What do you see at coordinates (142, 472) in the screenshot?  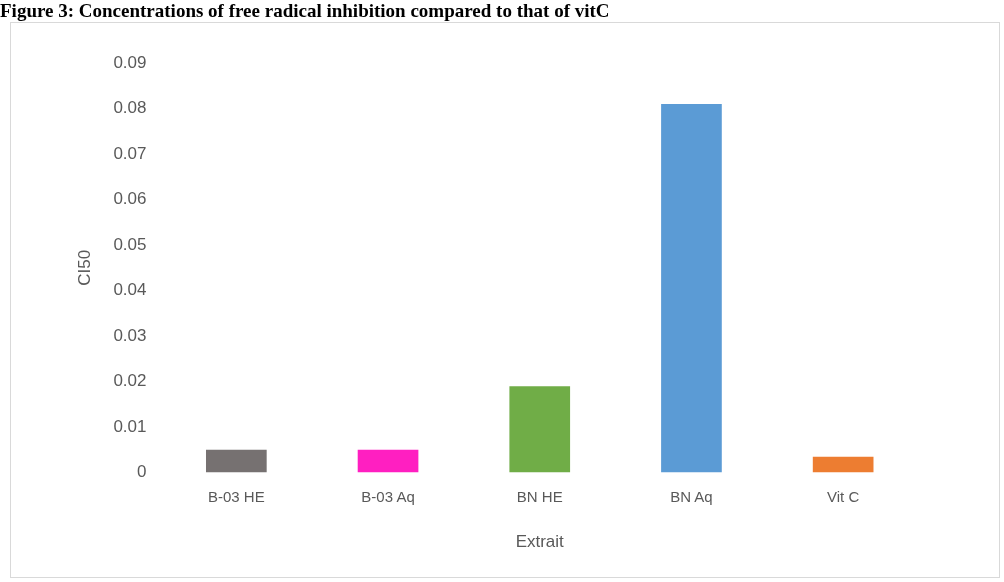 I see `y-tick-label: 0` at bounding box center [142, 472].